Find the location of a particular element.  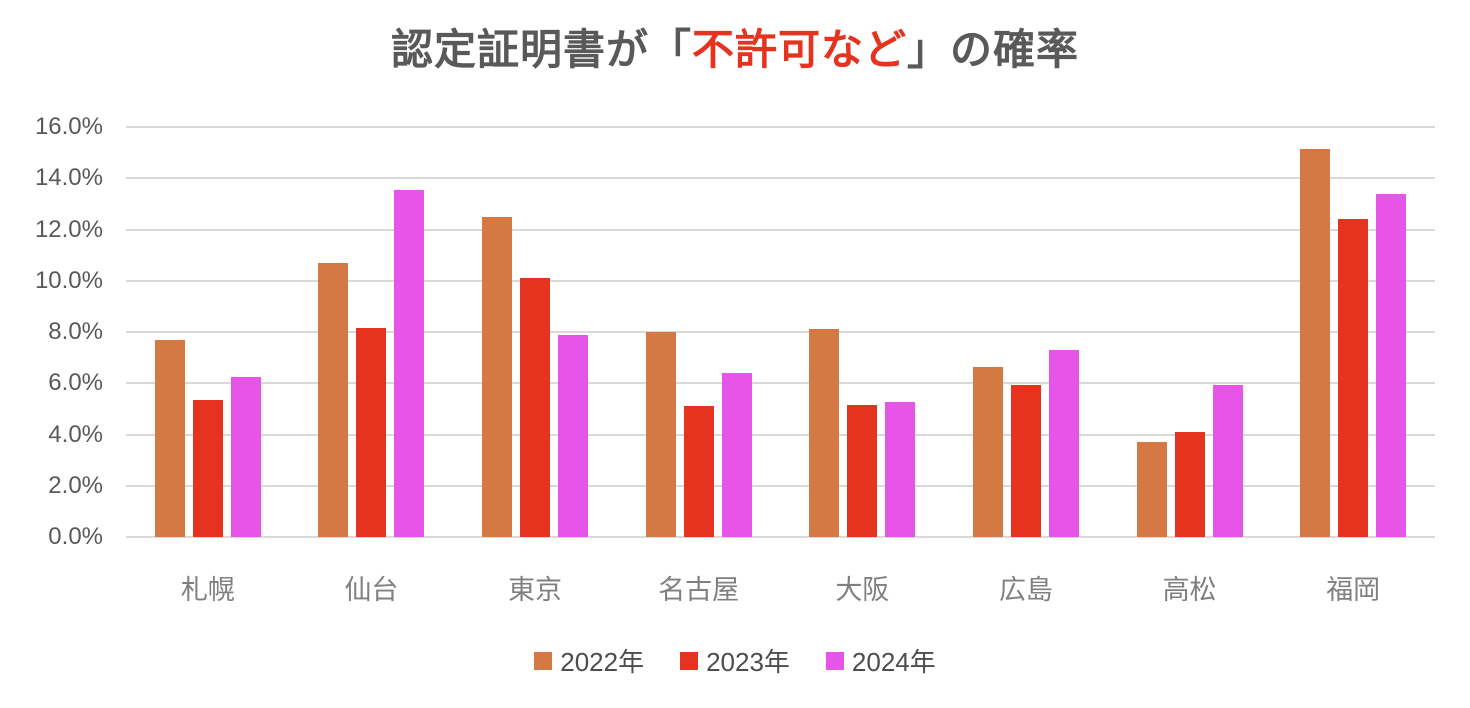

legend-item-2: 2024年 is located at coordinates (880, 660).